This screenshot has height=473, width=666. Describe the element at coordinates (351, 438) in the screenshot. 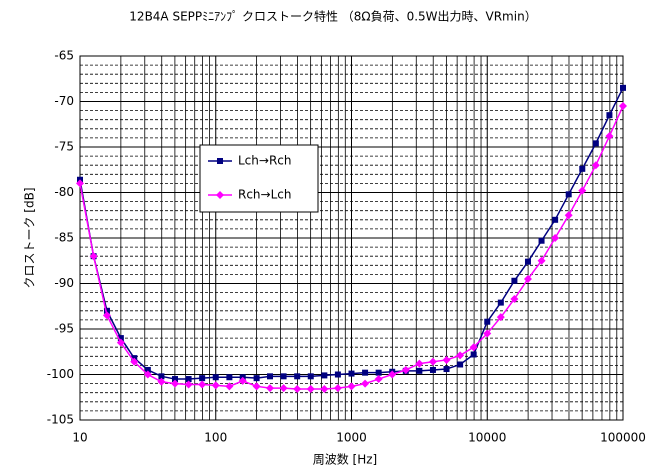

I see `x-tick-label: 1000` at that location.